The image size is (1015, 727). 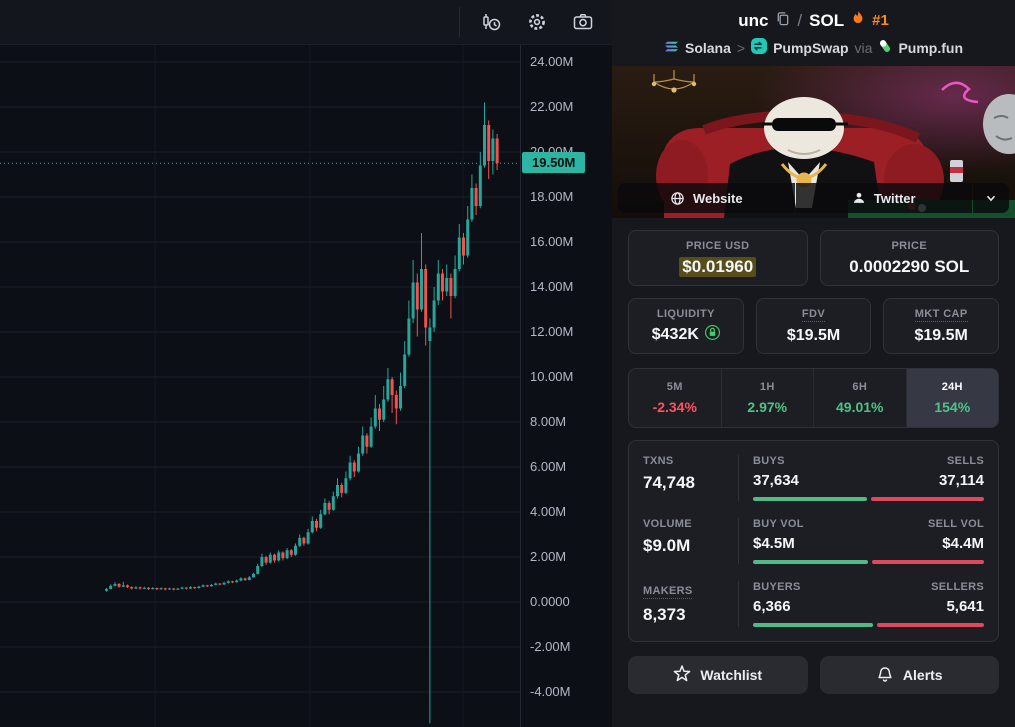 I want to click on globe-icon, so click(x=677, y=198).